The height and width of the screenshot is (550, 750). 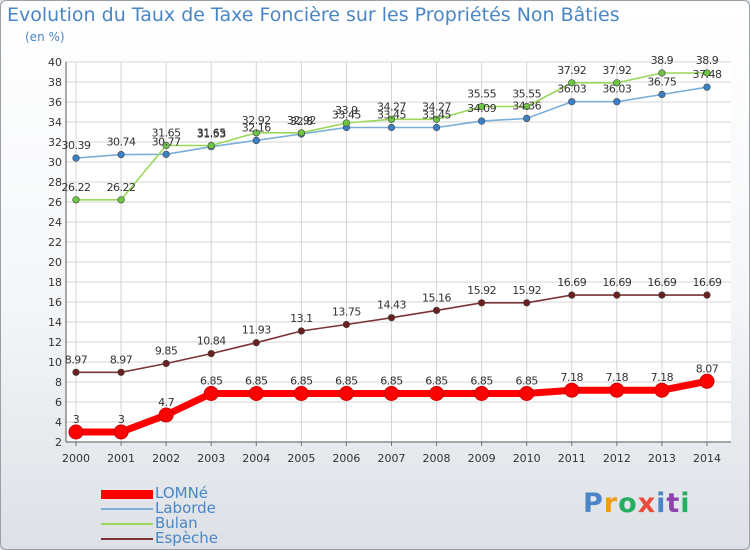 I want to click on x-tick-label: 2002, so click(x=166, y=458).